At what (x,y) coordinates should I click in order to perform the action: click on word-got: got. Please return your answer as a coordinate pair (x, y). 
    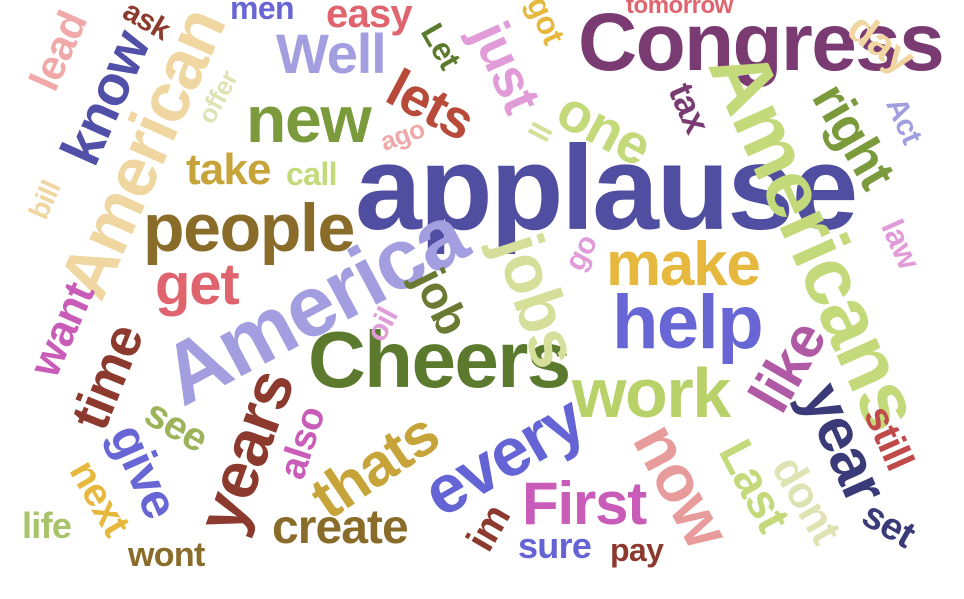
    Looking at the image, I should click on (546, 25).